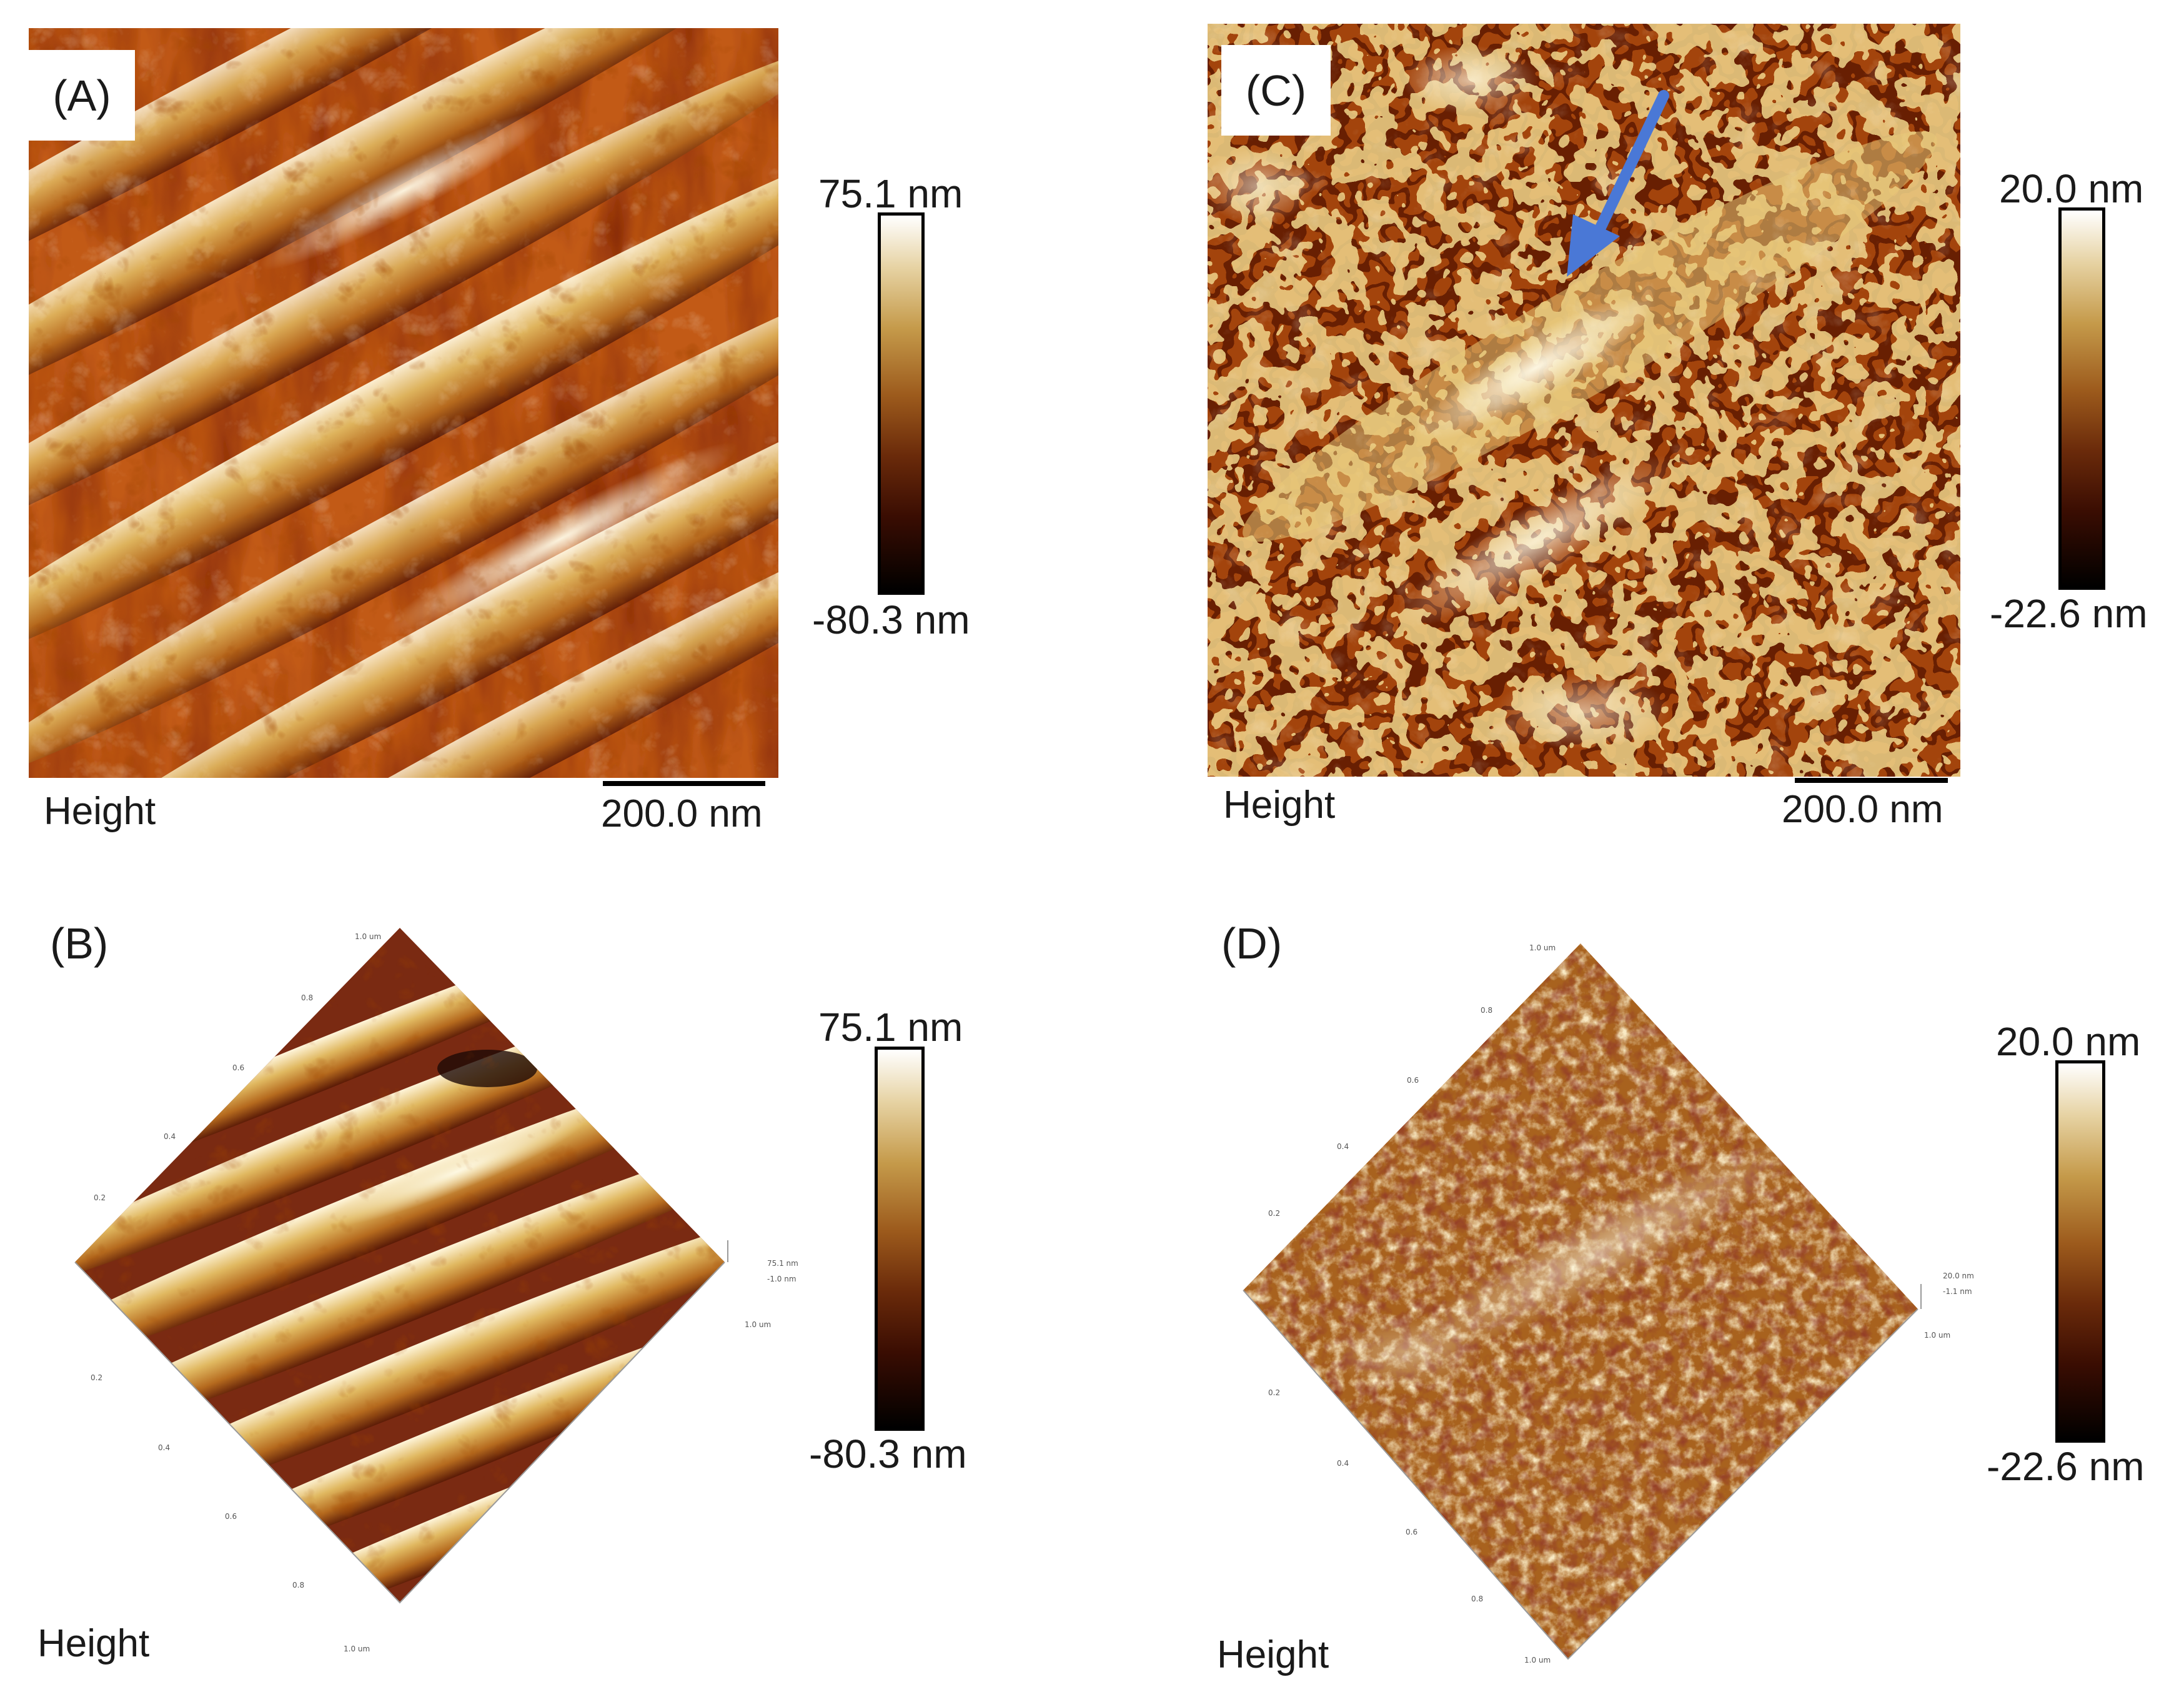 Image resolution: width=2184 pixels, height=1697 pixels. Describe the element at coordinates (357, 1649) in the screenshot. I see `axis-tick-b-9: 1.0 um` at that location.